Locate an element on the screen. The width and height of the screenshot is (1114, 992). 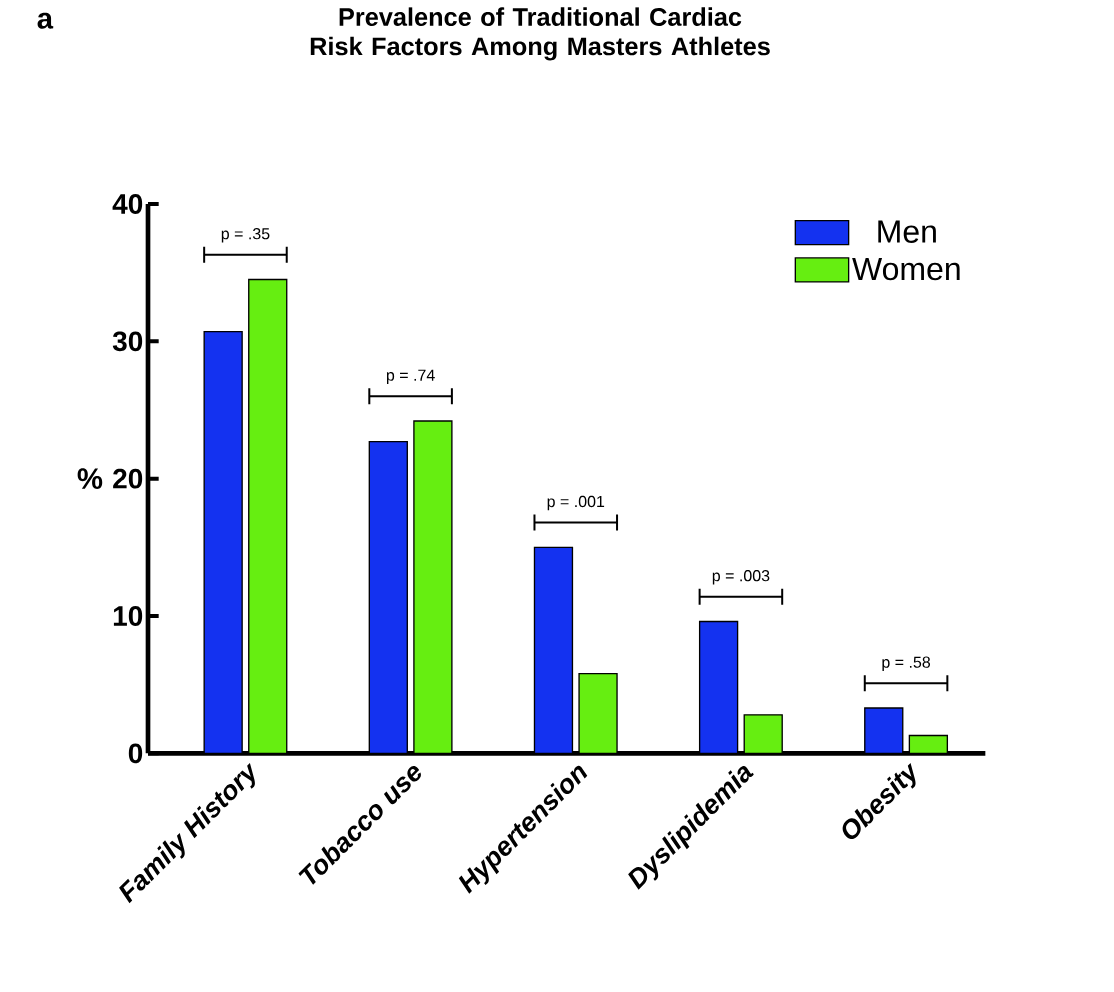
legend-label: Women is located at coordinates (906, 269).